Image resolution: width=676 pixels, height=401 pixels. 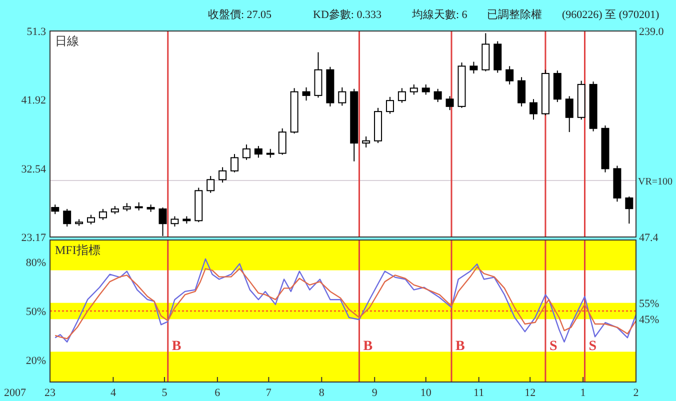 What do you see at coordinates (649, 320) in the screenshot?
I see `y2-tick-label: 45%` at bounding box center [649, 320].